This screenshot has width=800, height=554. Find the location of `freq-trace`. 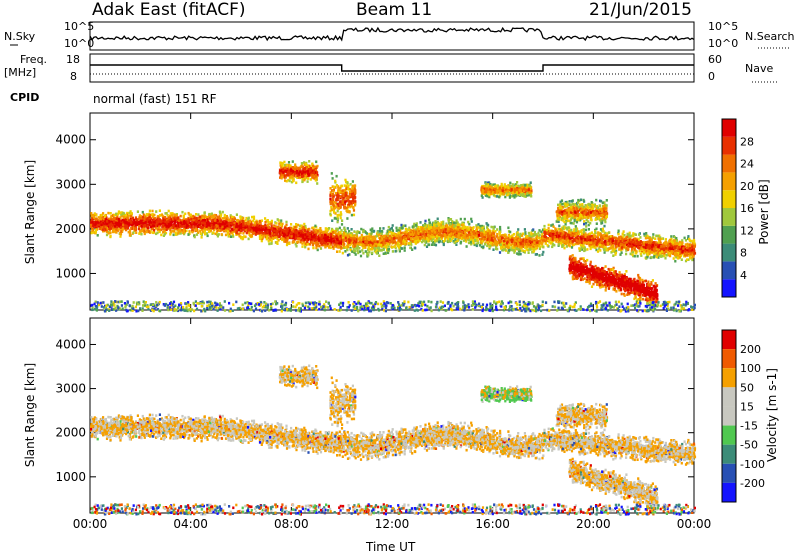

freq-trace is located at coordinates (392, 68).